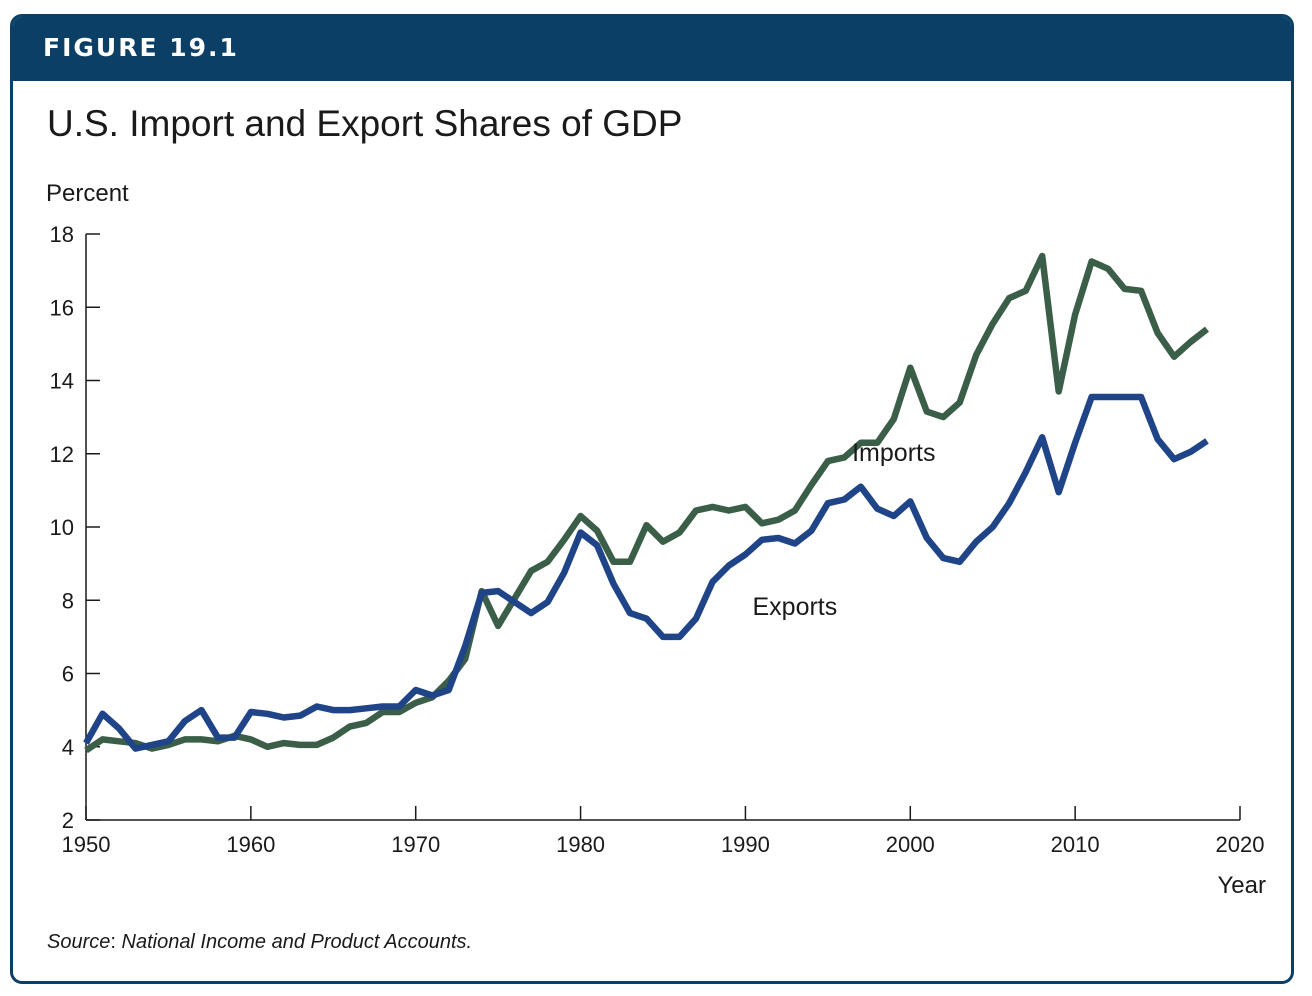 The image size is (1312, 996). What do you see at coordinates (652, 49) in the screenshot?
I see `figure-header-bar: FIGURE 19.1` at bounding box center [652, 49].